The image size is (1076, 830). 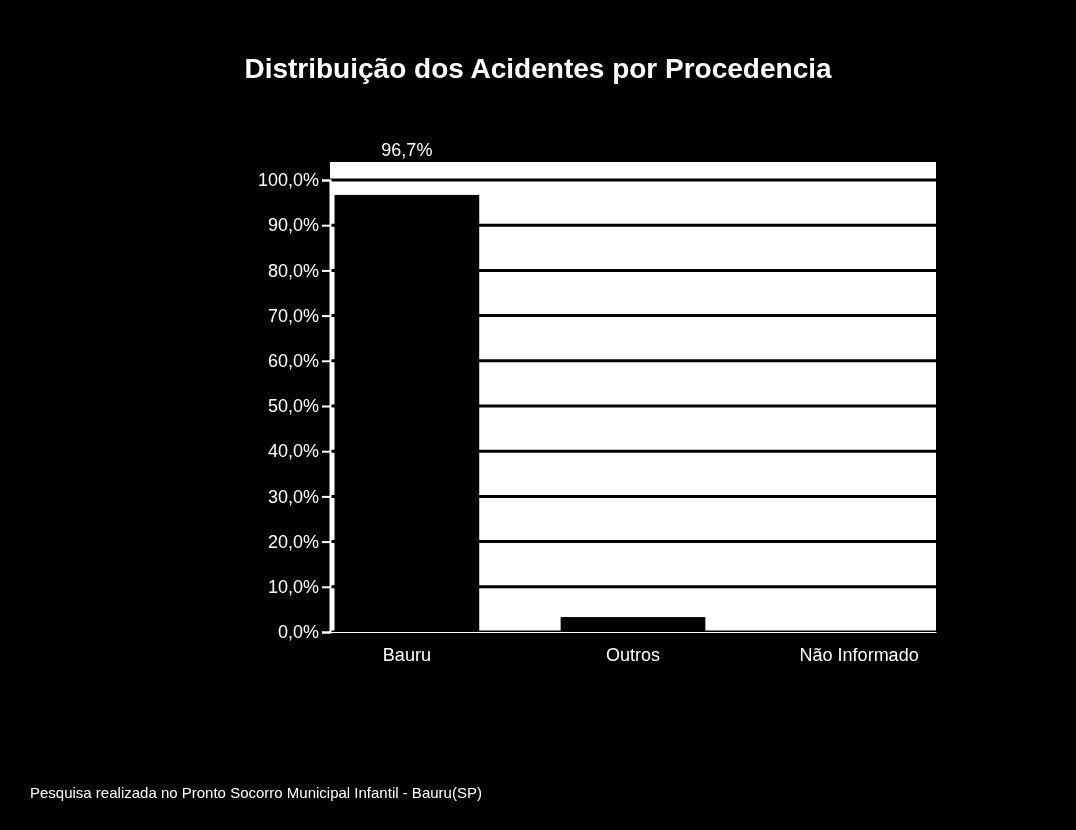 What do you see at coordinates (288, 180) in the screenshot?
I see `y-tick-label: 100,0%` at bounding box center [288, 180].